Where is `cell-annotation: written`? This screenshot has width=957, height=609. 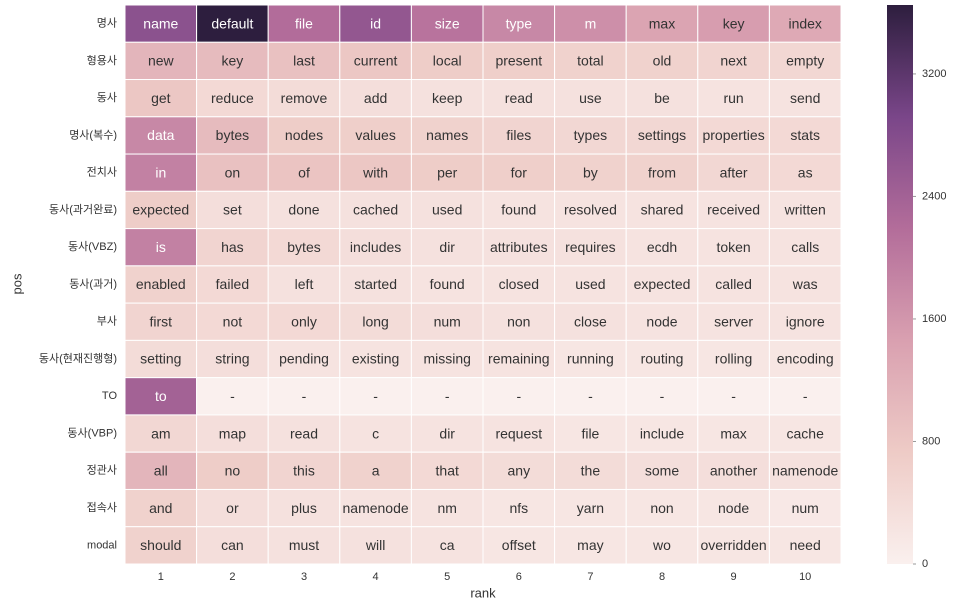
cell-annotation: written is located at coordinates (805, 210).